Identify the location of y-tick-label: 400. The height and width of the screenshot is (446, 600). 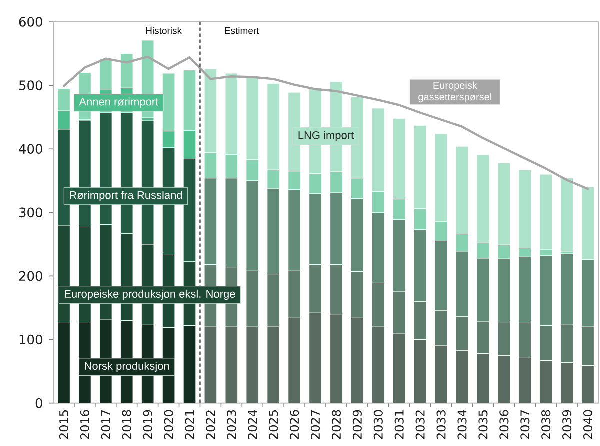
(30, 149).